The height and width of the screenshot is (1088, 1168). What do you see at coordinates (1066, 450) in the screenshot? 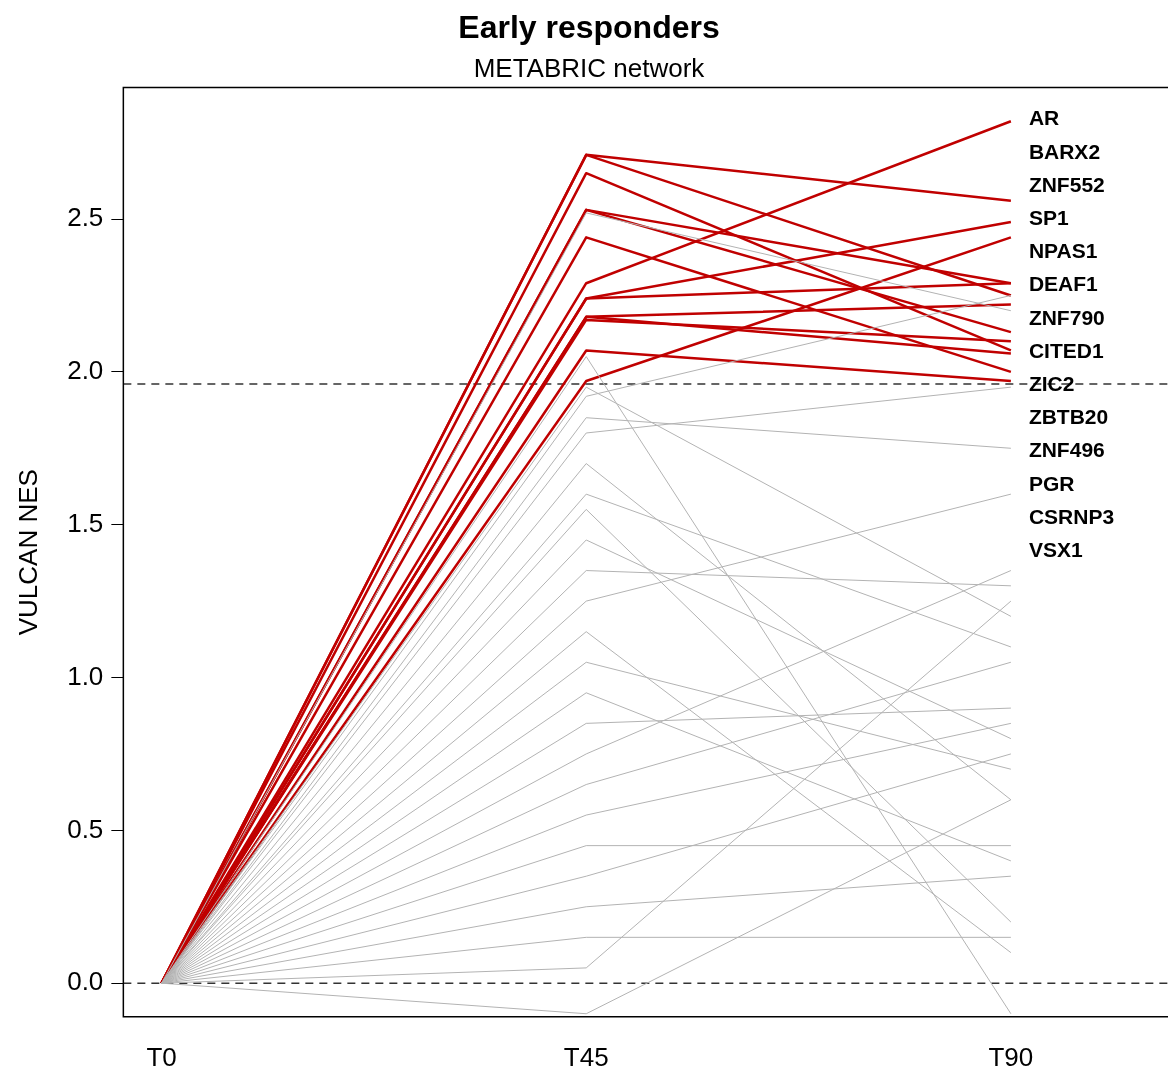
I see `annotation: ZNF496` at bounding box center [1066, 450].